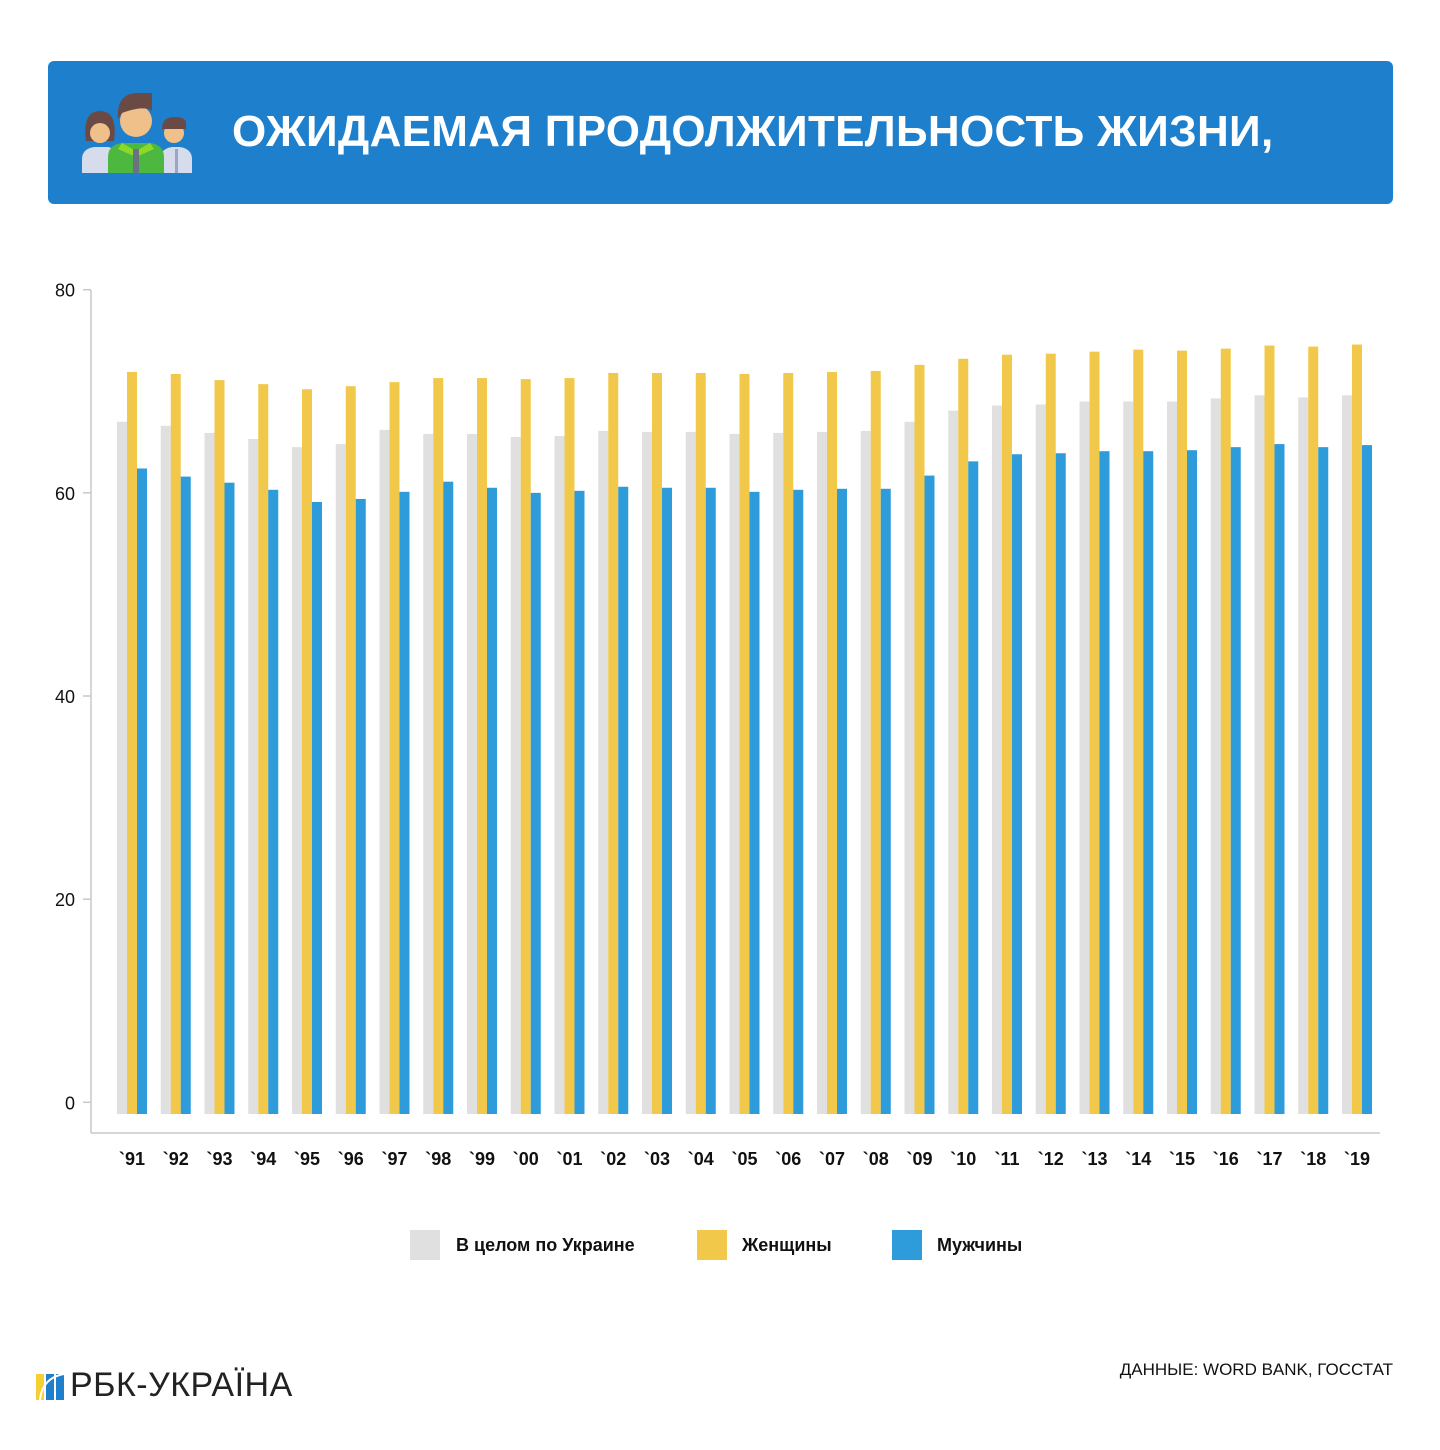 The image size is (1440, 1450). What do you see at coordinates (1256, 1369) in the screenshot?
I see `source-note: ДАННЫЕ: WORD BANK, ГОССТАТ` at bounding box center [1256, 1369].